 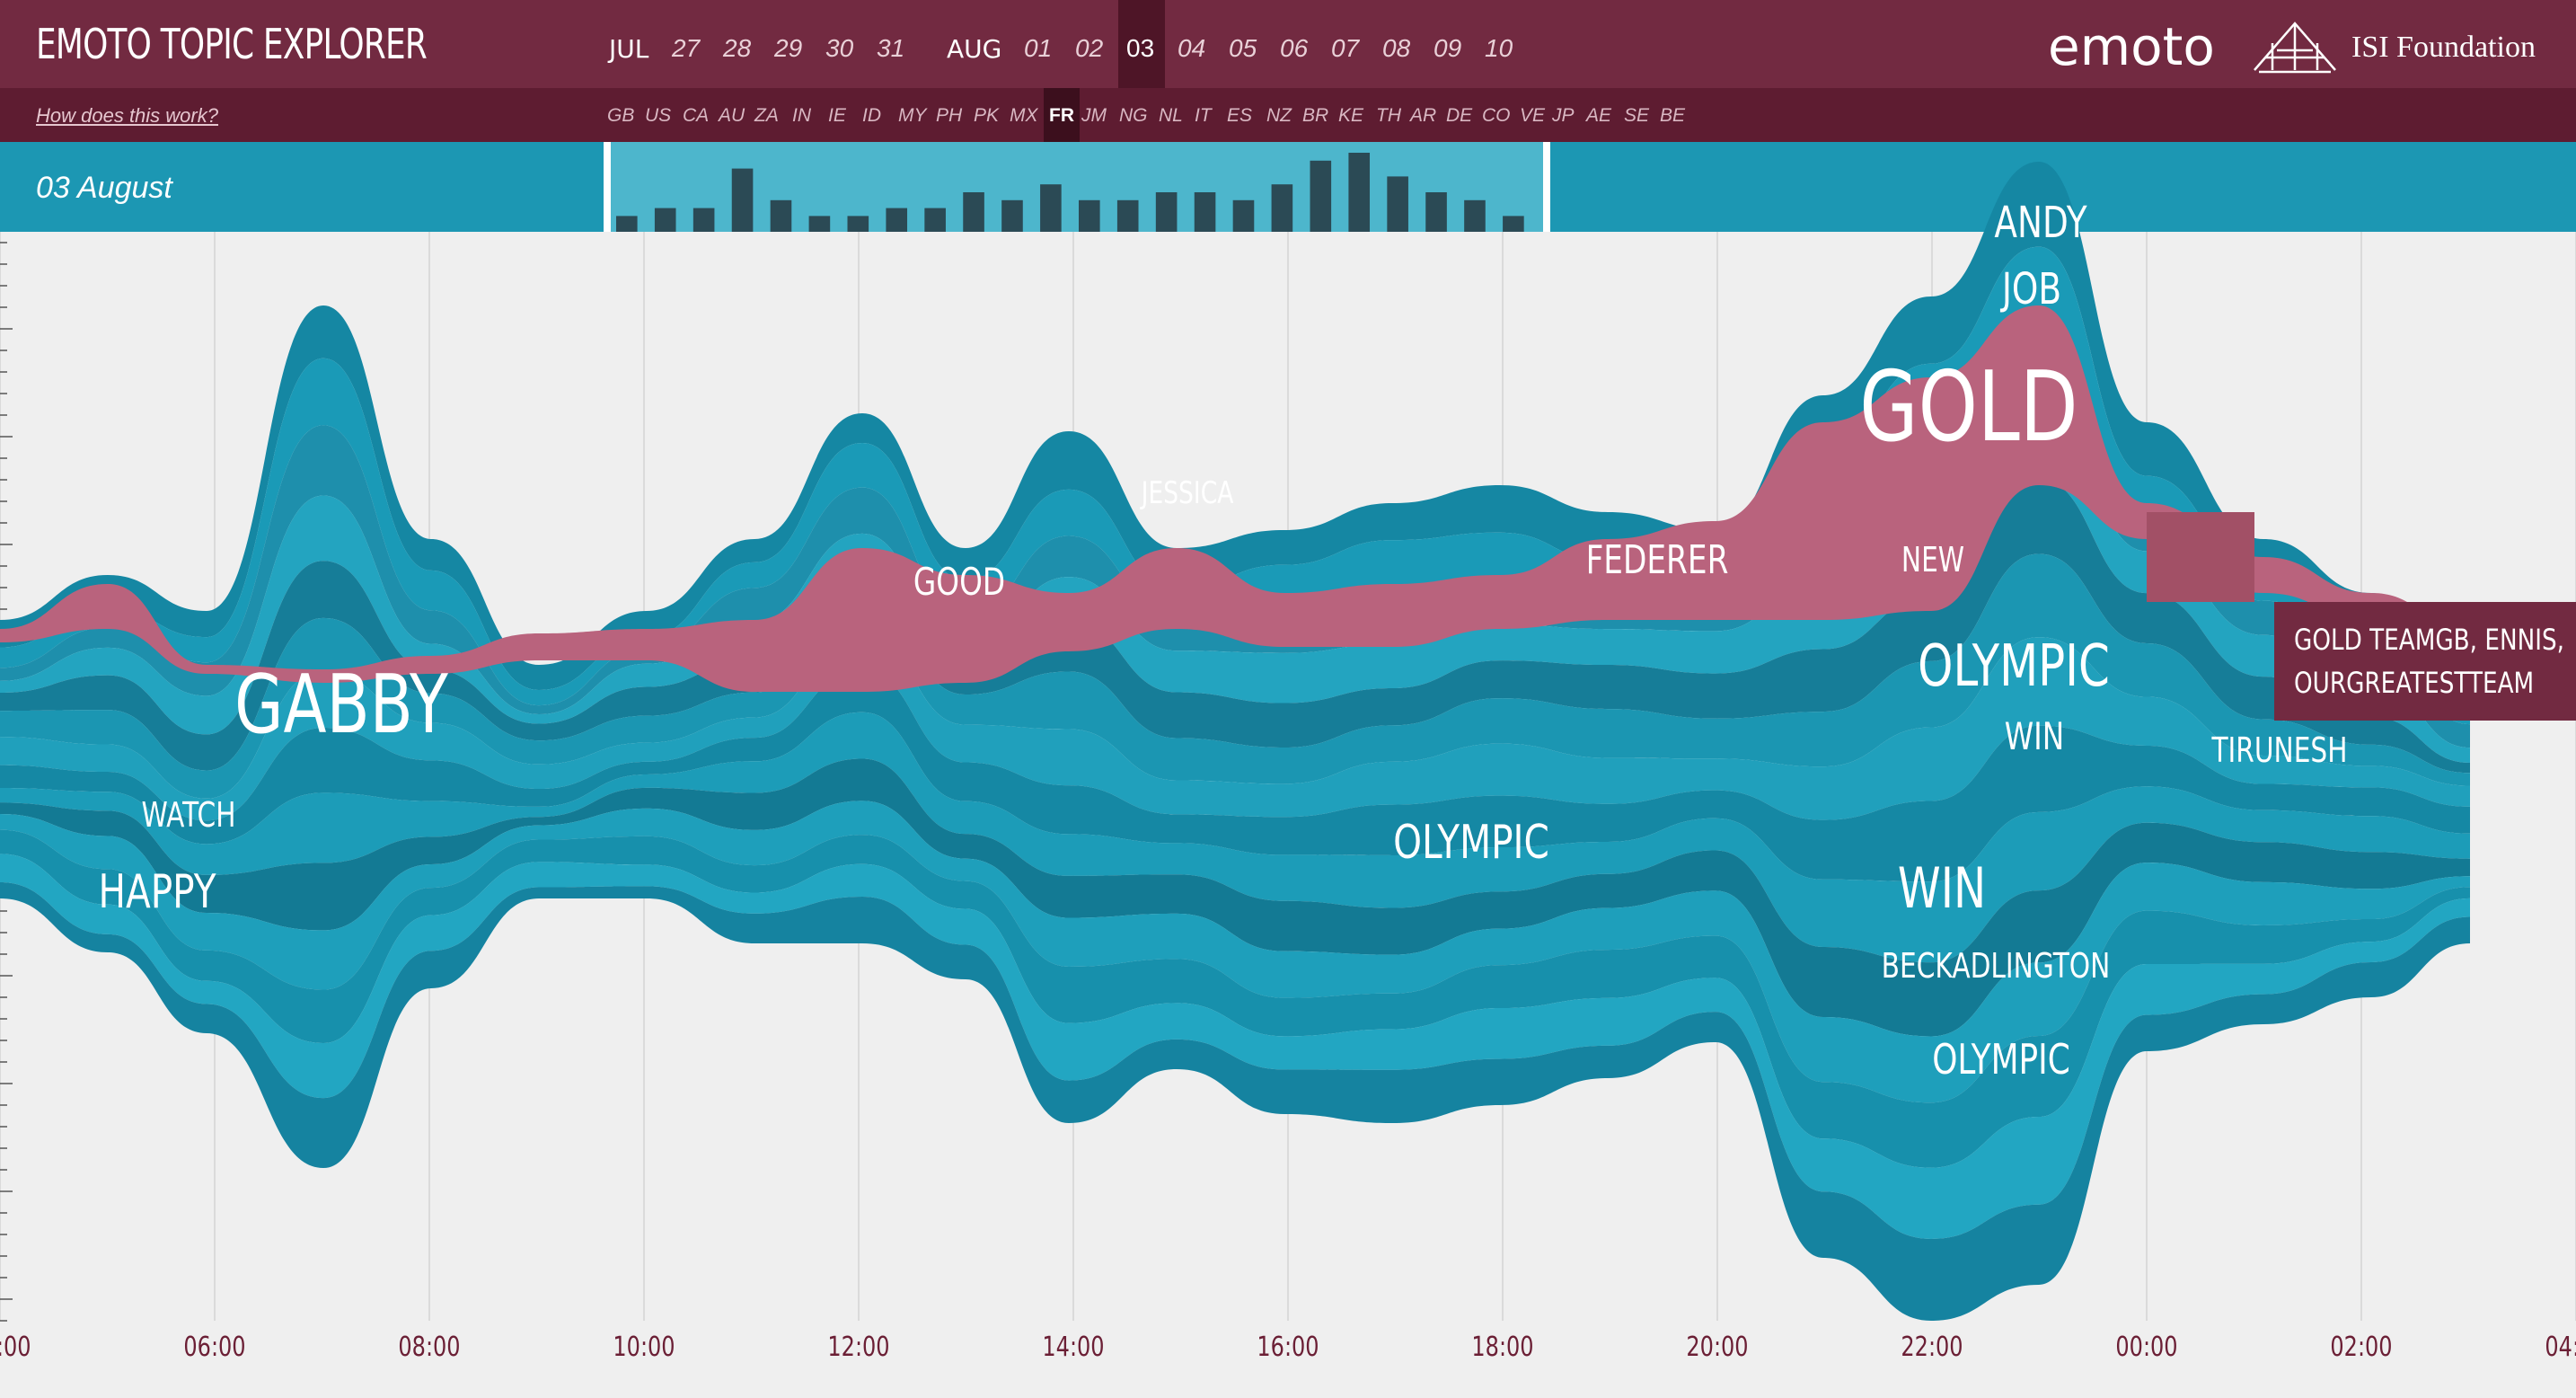 What do you see at coordinates (2040, 224) in the screenshot?
I see `topic-label: ANDY` at bounding box center [2040, 224].